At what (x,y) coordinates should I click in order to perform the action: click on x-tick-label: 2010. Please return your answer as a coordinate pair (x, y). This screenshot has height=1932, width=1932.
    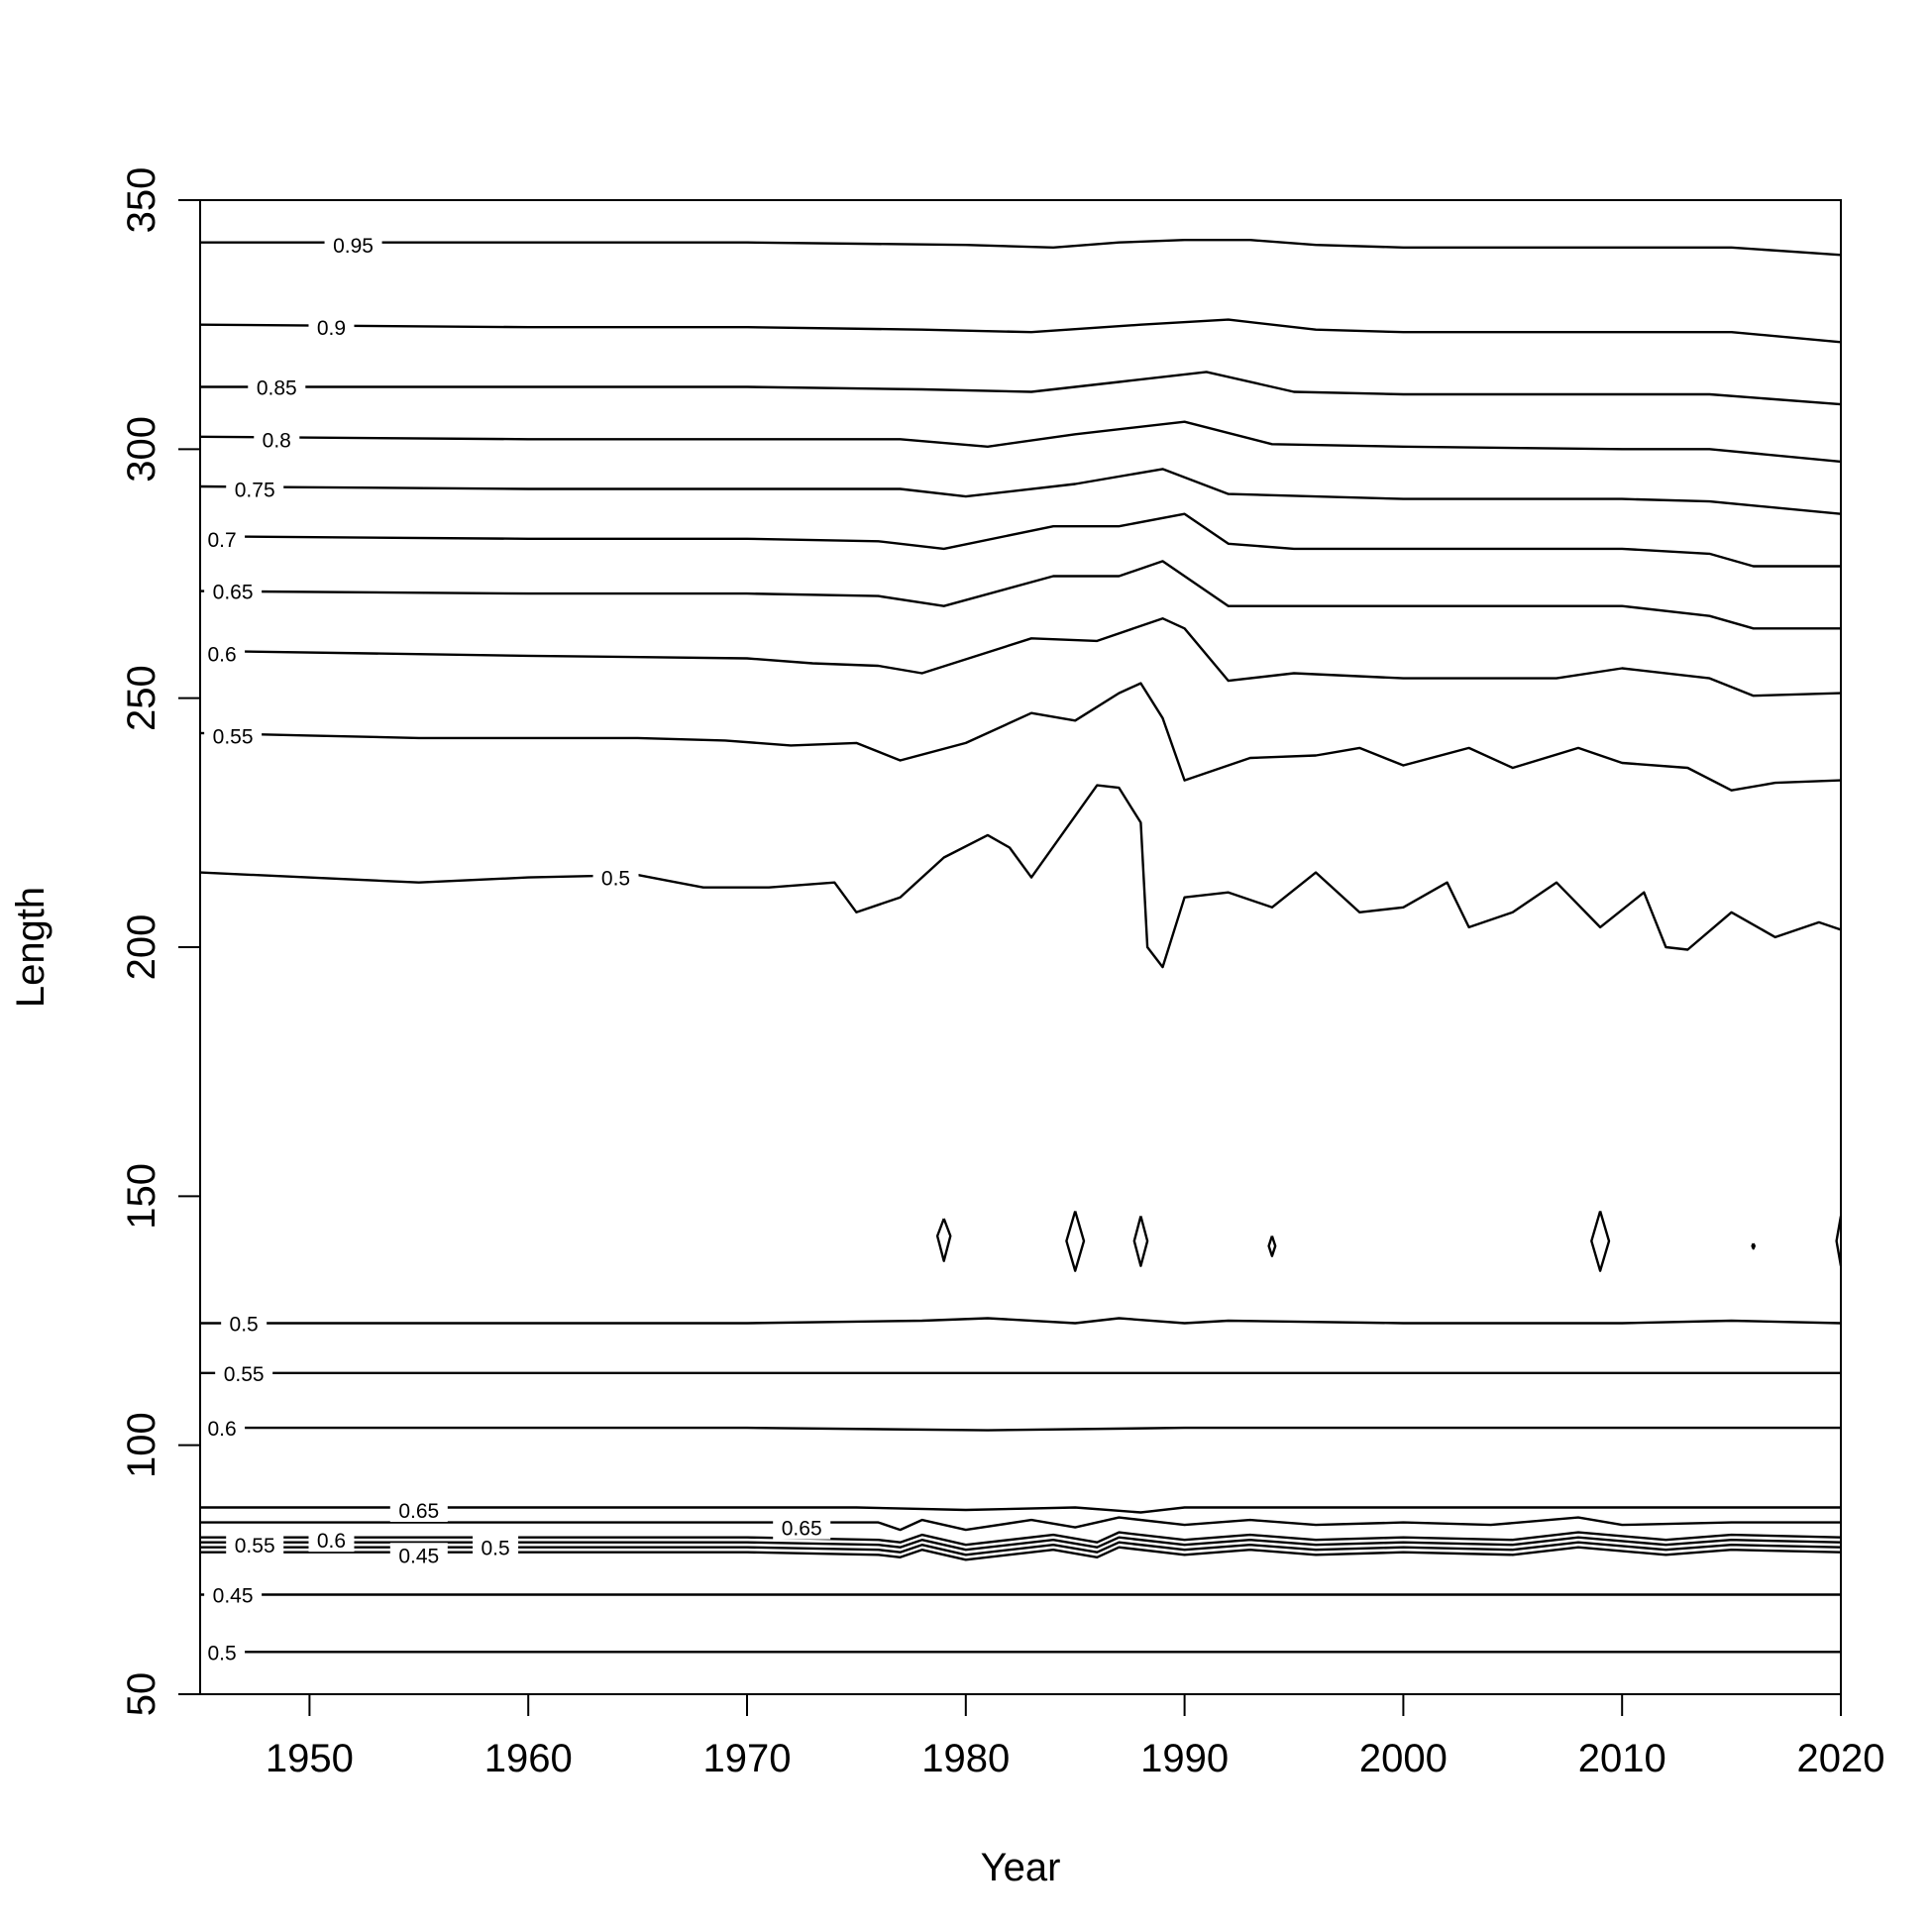
    Looking at the image, I should click on (1622, 1758).